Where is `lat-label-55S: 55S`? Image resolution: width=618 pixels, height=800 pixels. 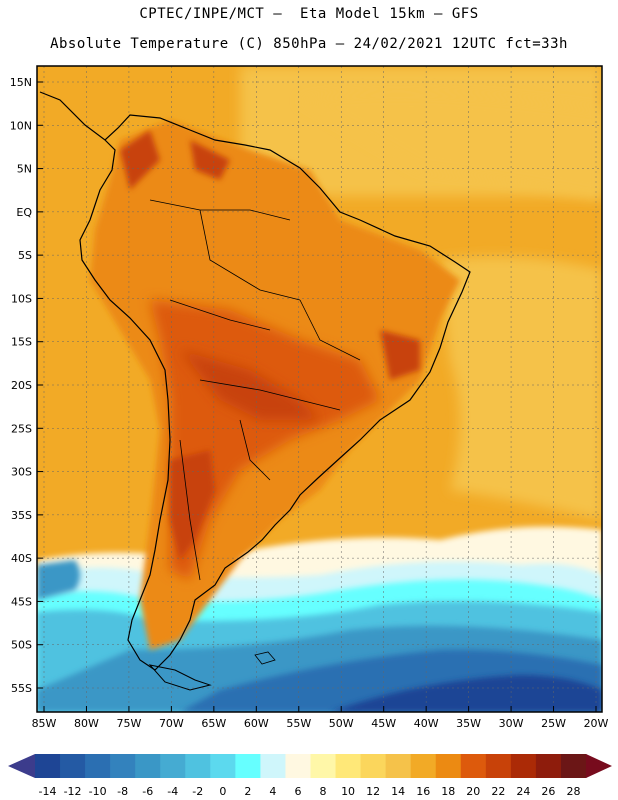 lat-label-55S: 55S is located at coordinates (21, 688).